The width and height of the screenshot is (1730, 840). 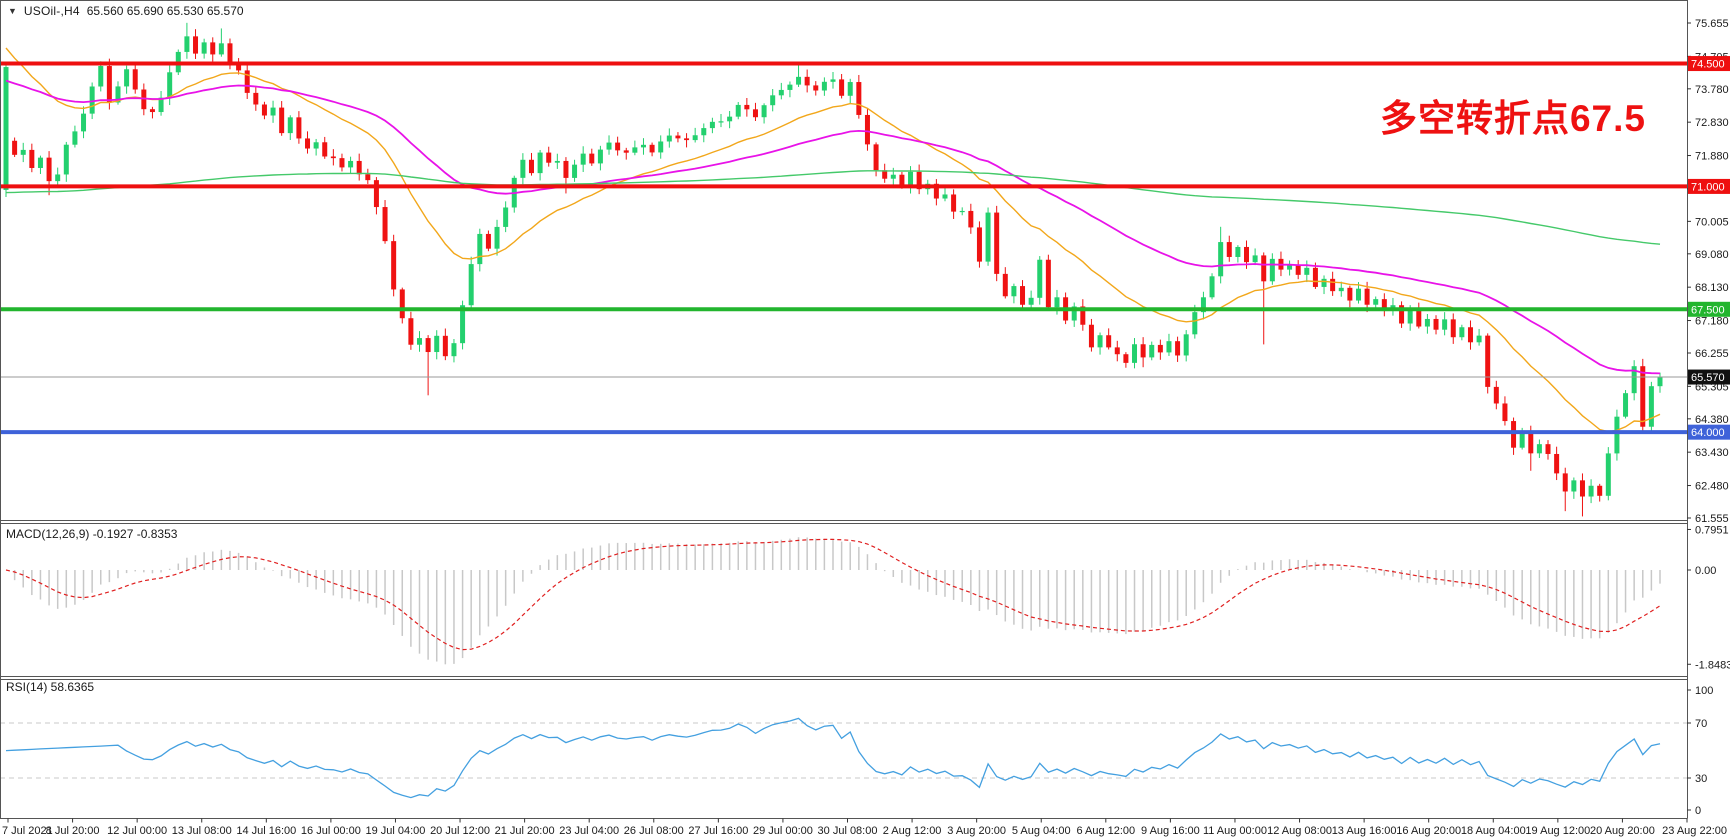 What do you see at coordinates (1105, 831) in the screenshot?
I see `x-axis-tick-label: 6 Aug 12:00` at bounding box center [1105, 831].